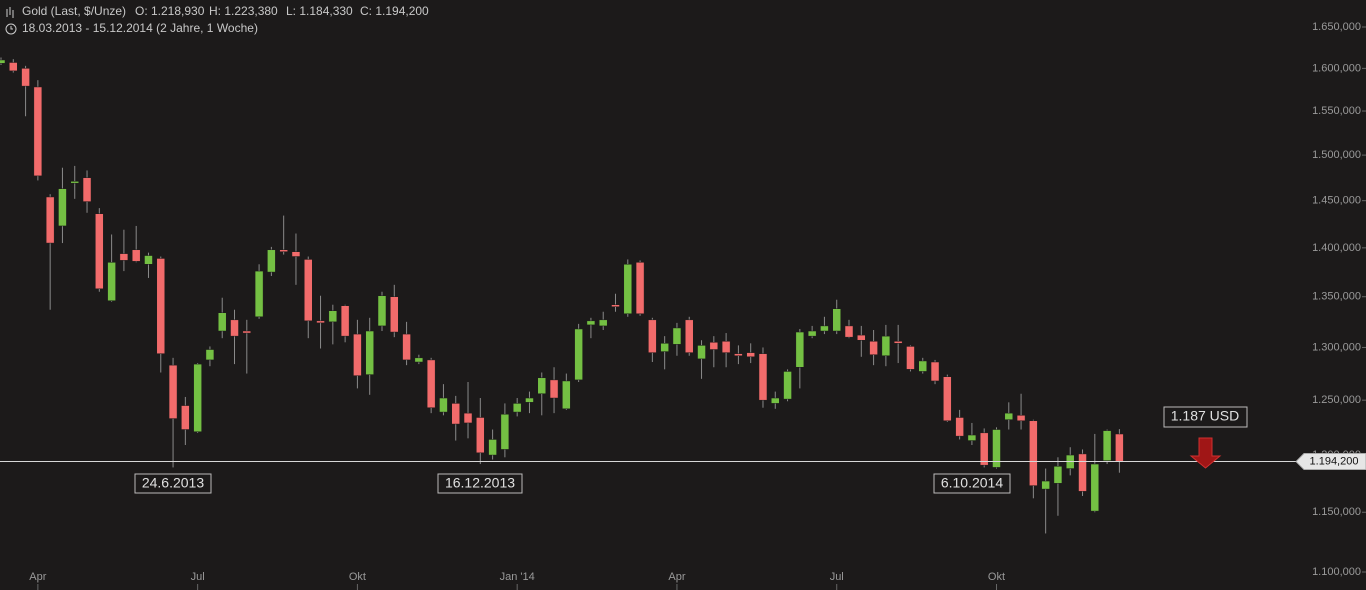 This screenshot has width=1366, height=590. I want to click on y-tick-label: 1.650,000, so click(1336, 27).